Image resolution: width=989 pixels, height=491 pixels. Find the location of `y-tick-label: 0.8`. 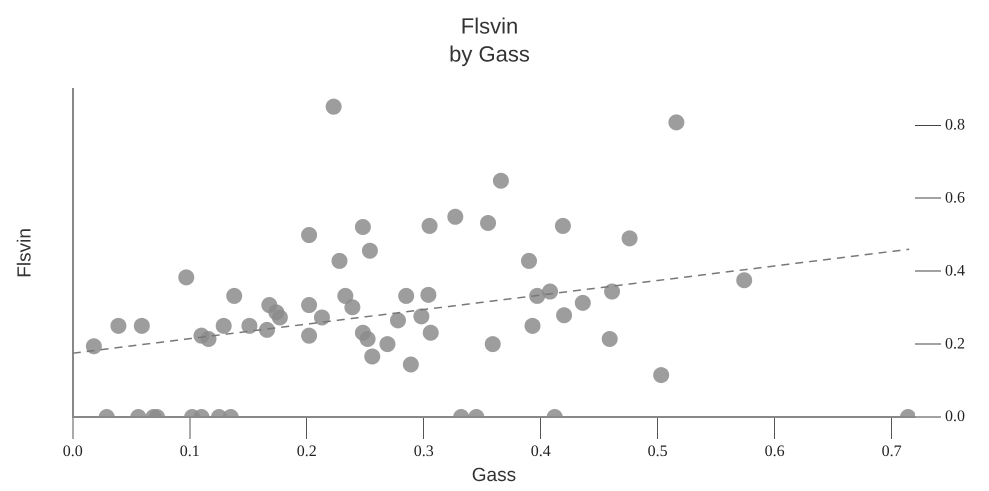

y-tick-label: 0.8 is located at coordinates (955, 125).